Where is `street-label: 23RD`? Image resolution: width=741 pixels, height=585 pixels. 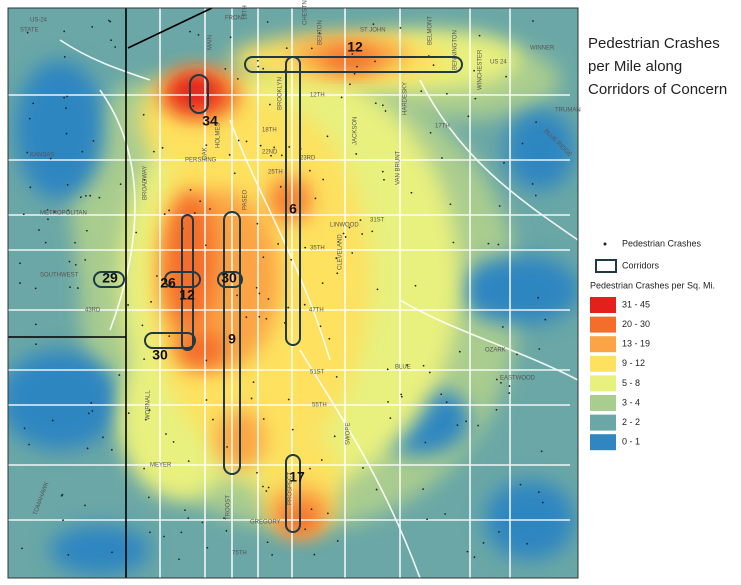 street-label: 23RD is located at coordinates (308, 159).